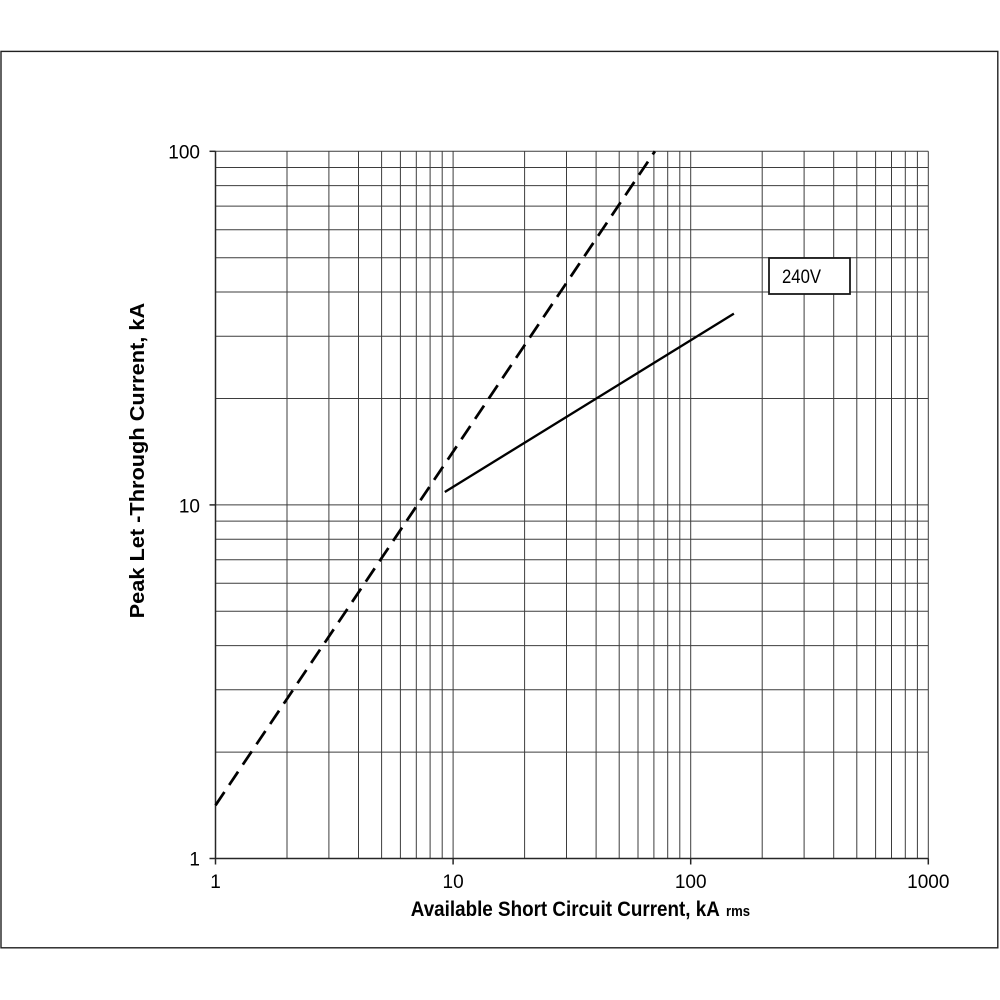  I want to click on svg-text: 240V, so click(801, 277).